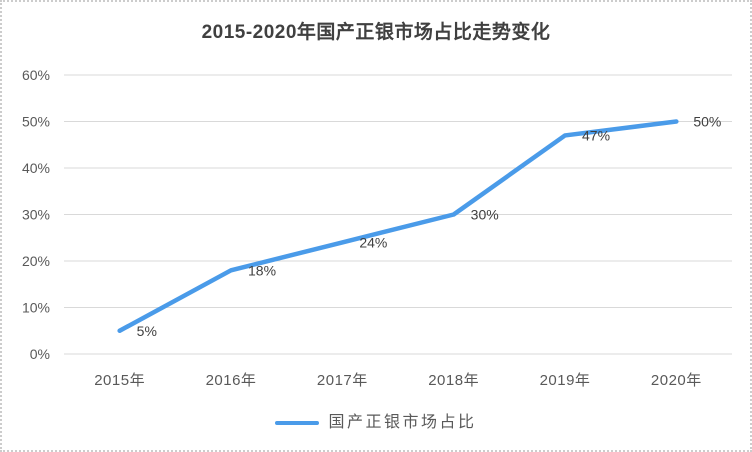 The image size is (752, 452). What do you see at coordinates (231, 380) in the screenshot?
I see `x-axis-label: 2016年` at bounding box center [231, 380].